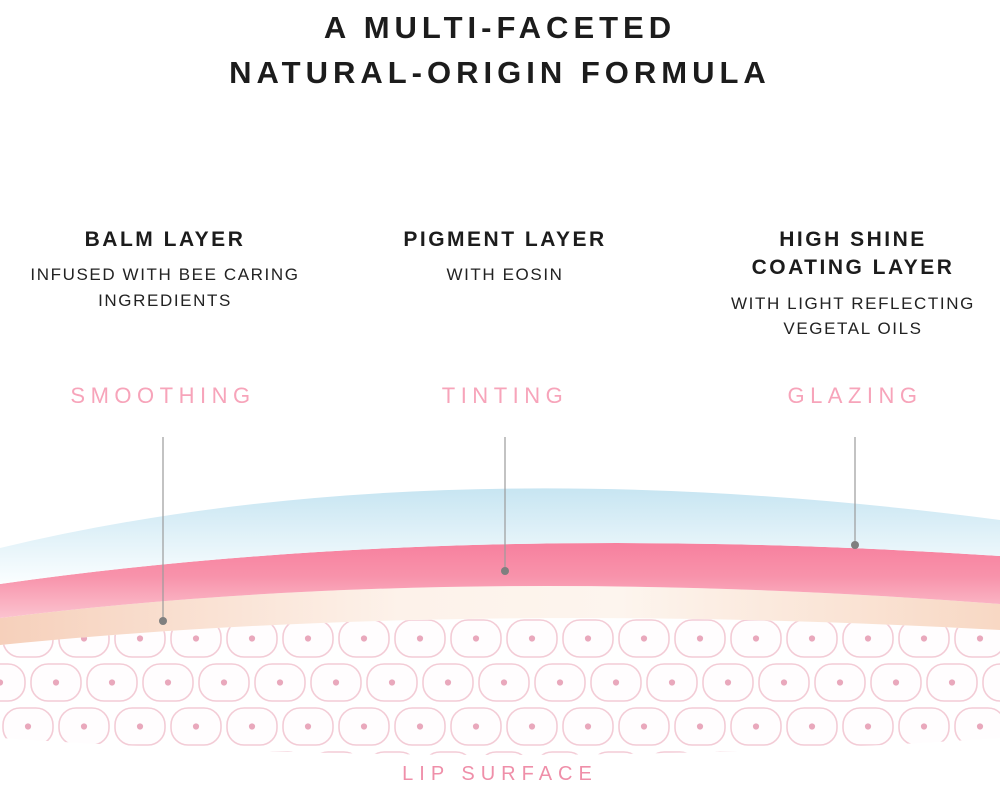 Image resolution: width=1000 pixels, height=798 pixels. What do you see at coordinates (505, 275) in the screenshot?
I see `pigment-layer-description: WITH EOSIN` at bounding box center [505, 275].